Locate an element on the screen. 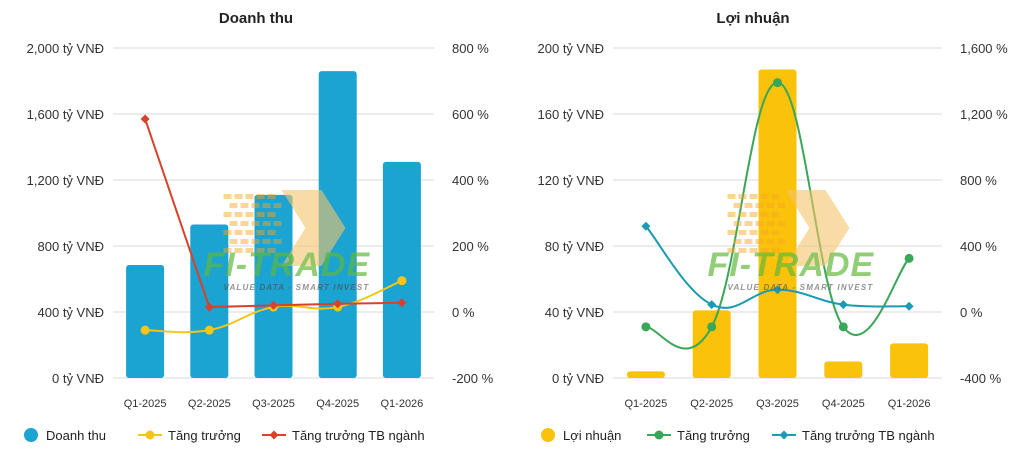 This screenshot has width=1024, height=460. watermark-brand-text: FI-TRADE is located at coordinates (287, 265).